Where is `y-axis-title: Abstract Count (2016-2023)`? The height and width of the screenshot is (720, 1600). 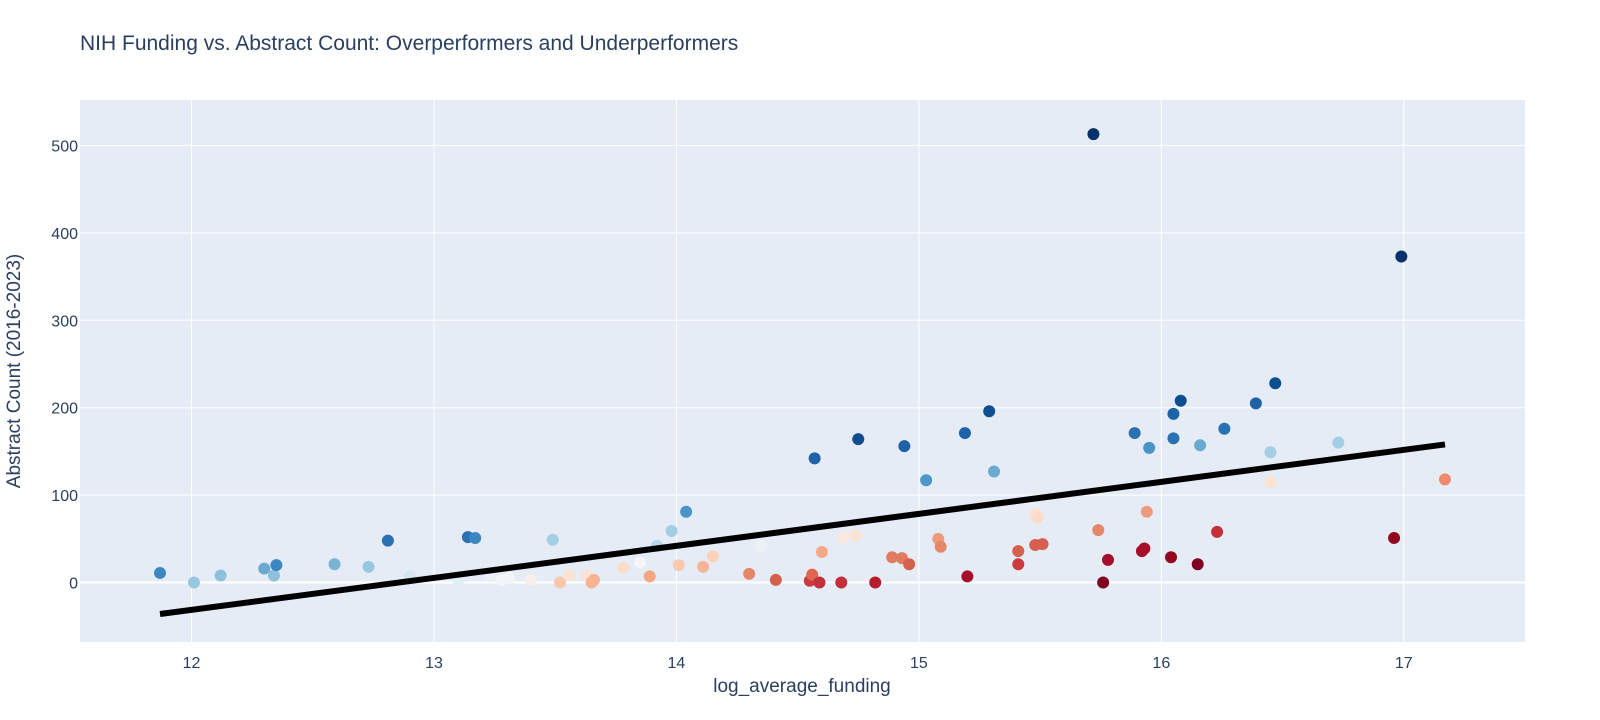 y-axis-title: Abstract Count (2016-2023) is located at coordinates (14, 371).